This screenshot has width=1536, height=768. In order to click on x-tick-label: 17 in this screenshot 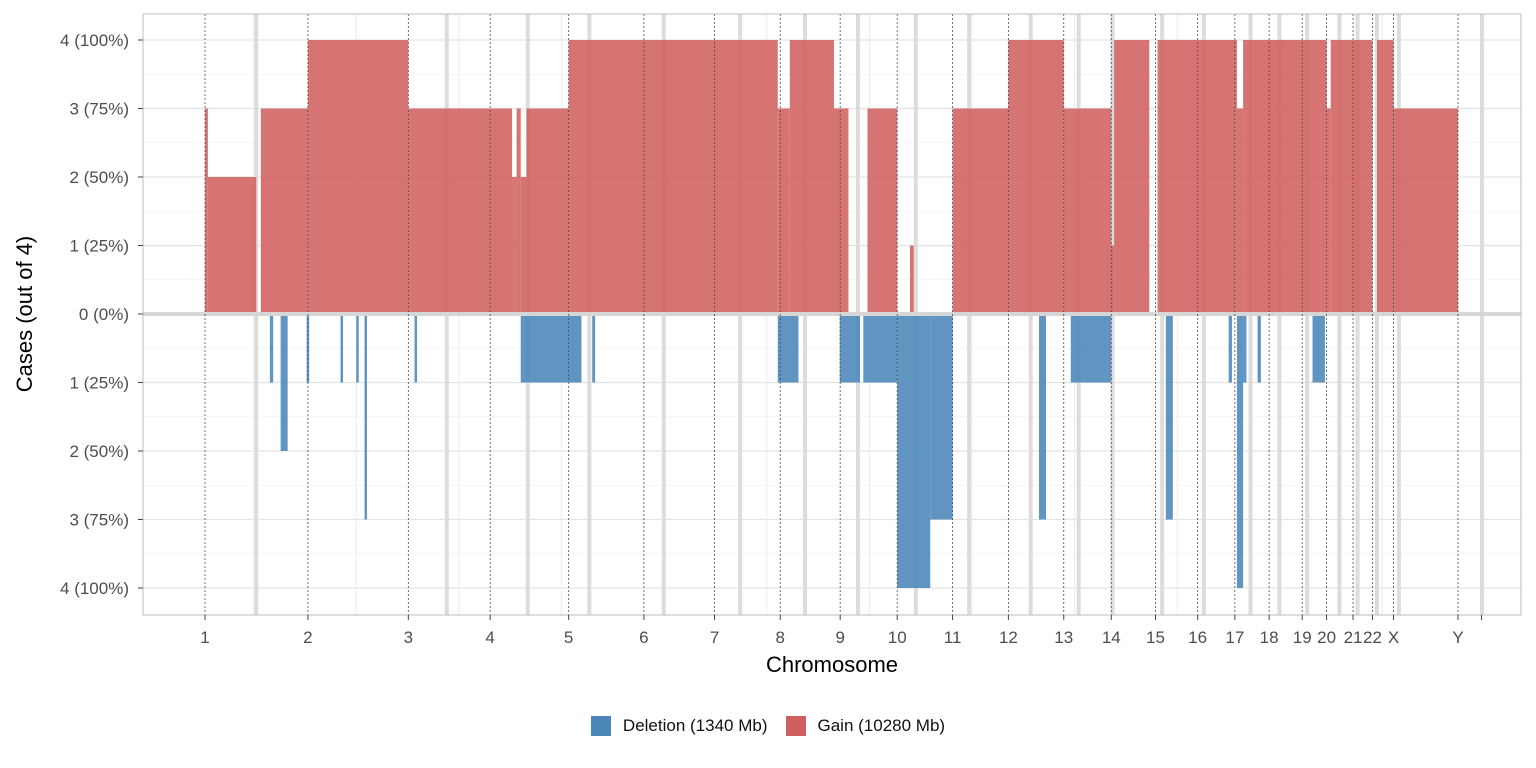, I will do `click(1234, 637)`.